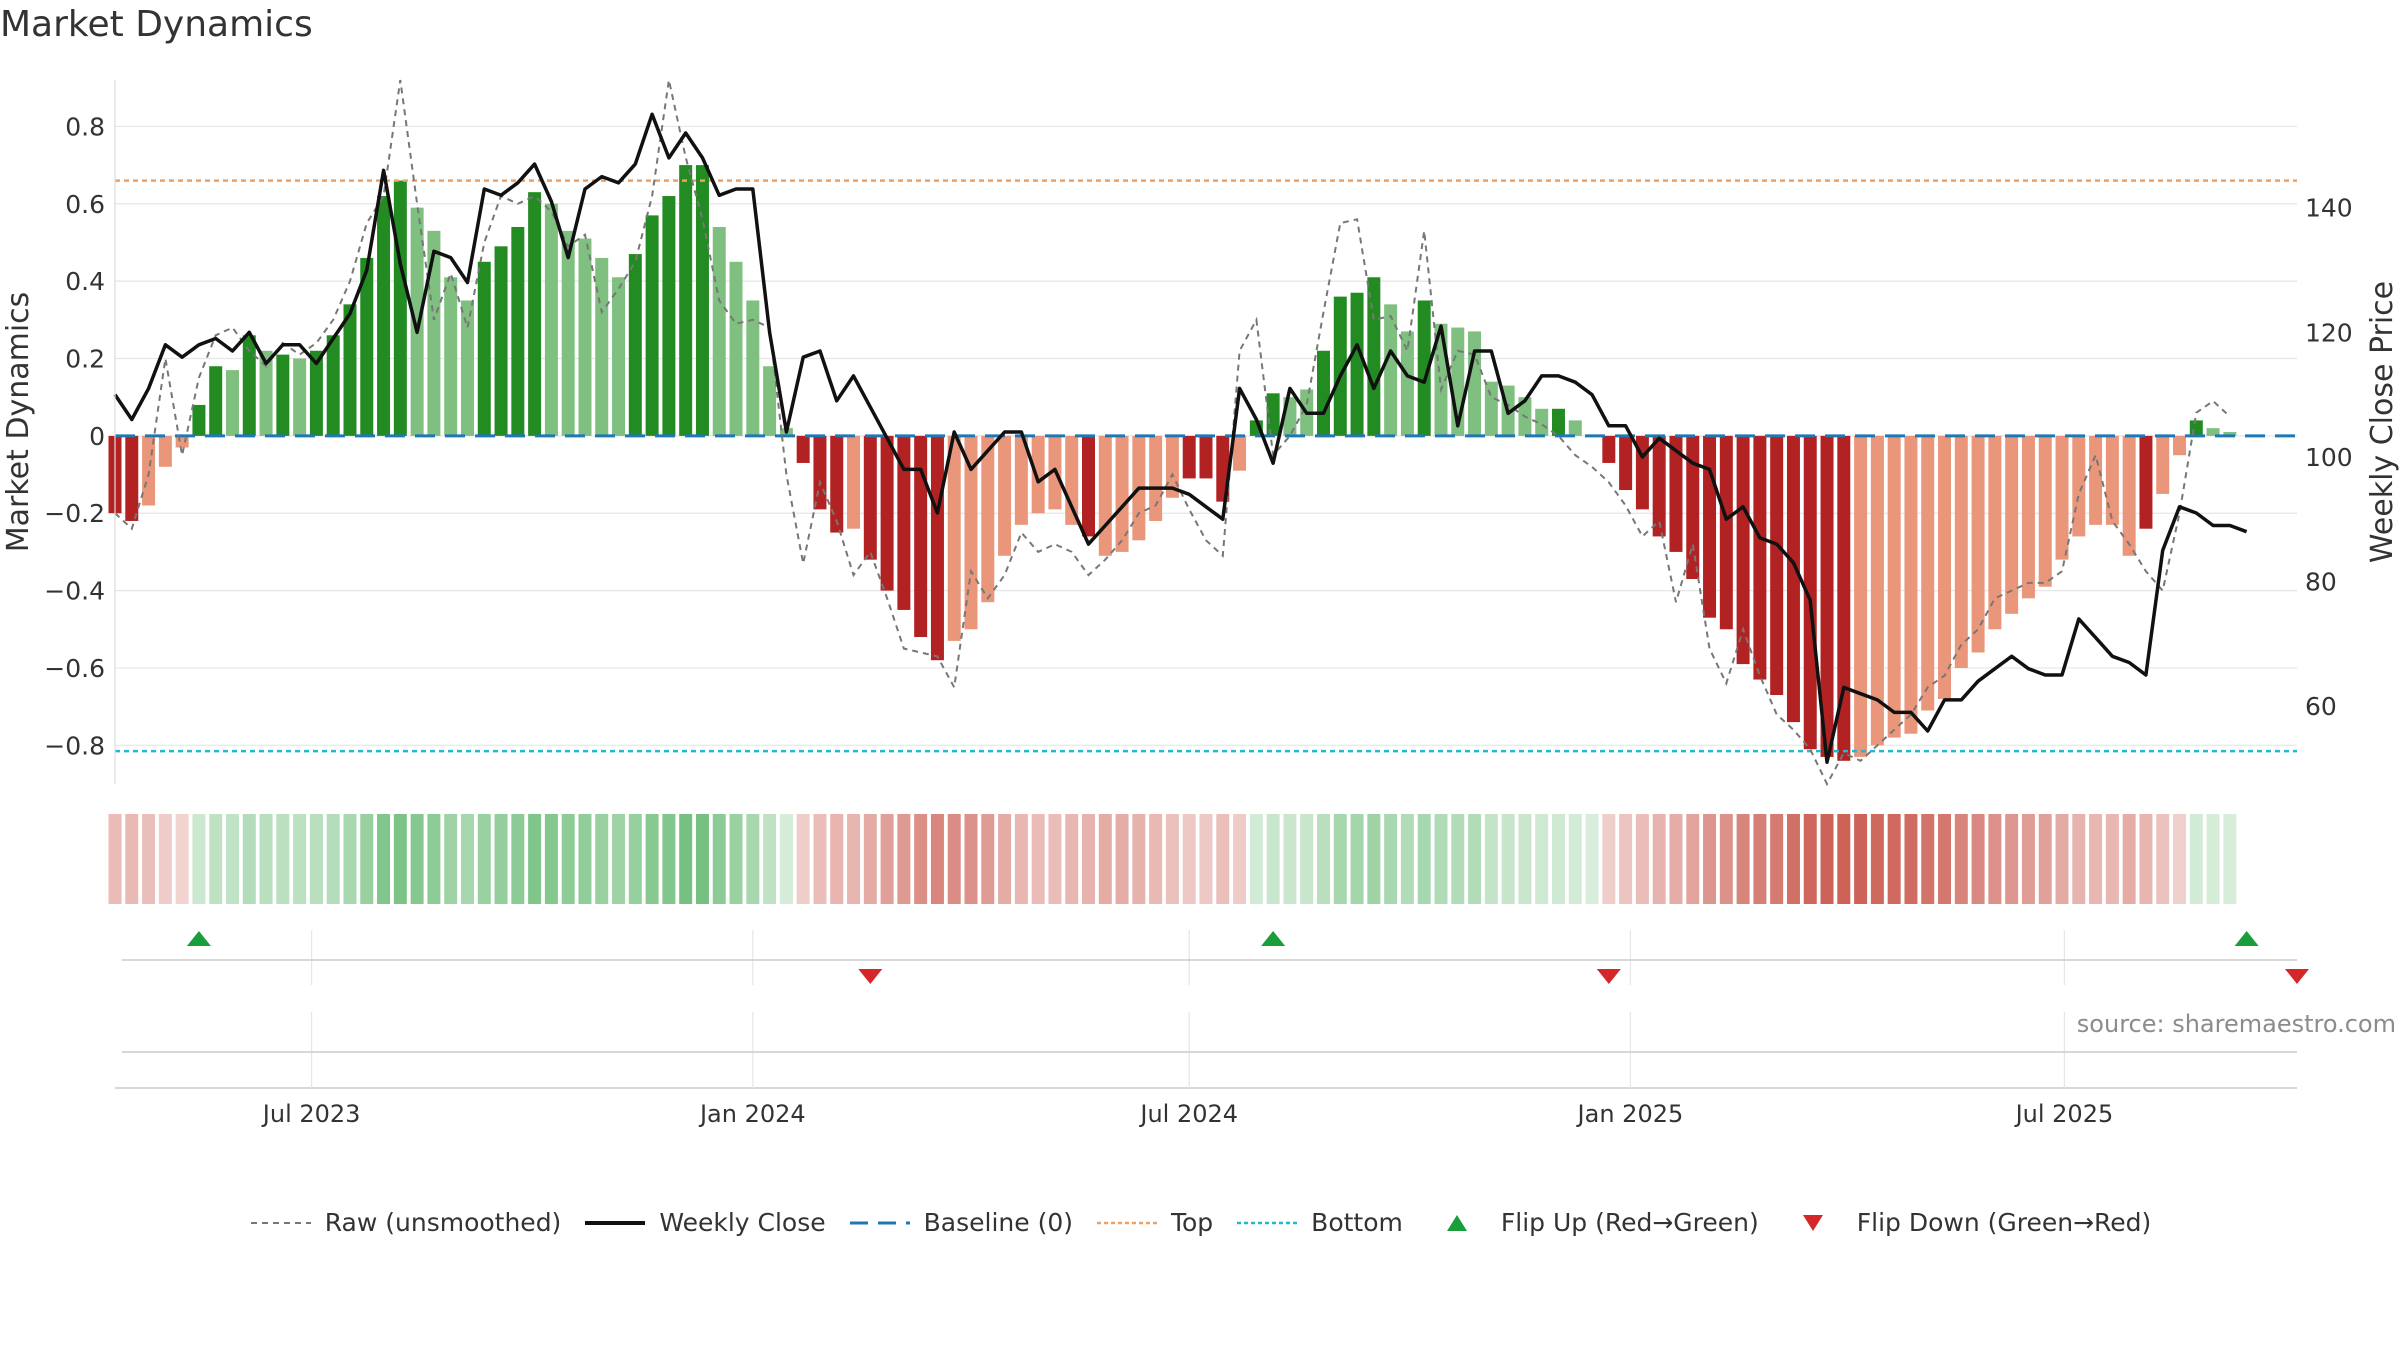 This screenshot has height=1354, width=2400. I want to click on legend-swatch-close, so click(615, 1222).